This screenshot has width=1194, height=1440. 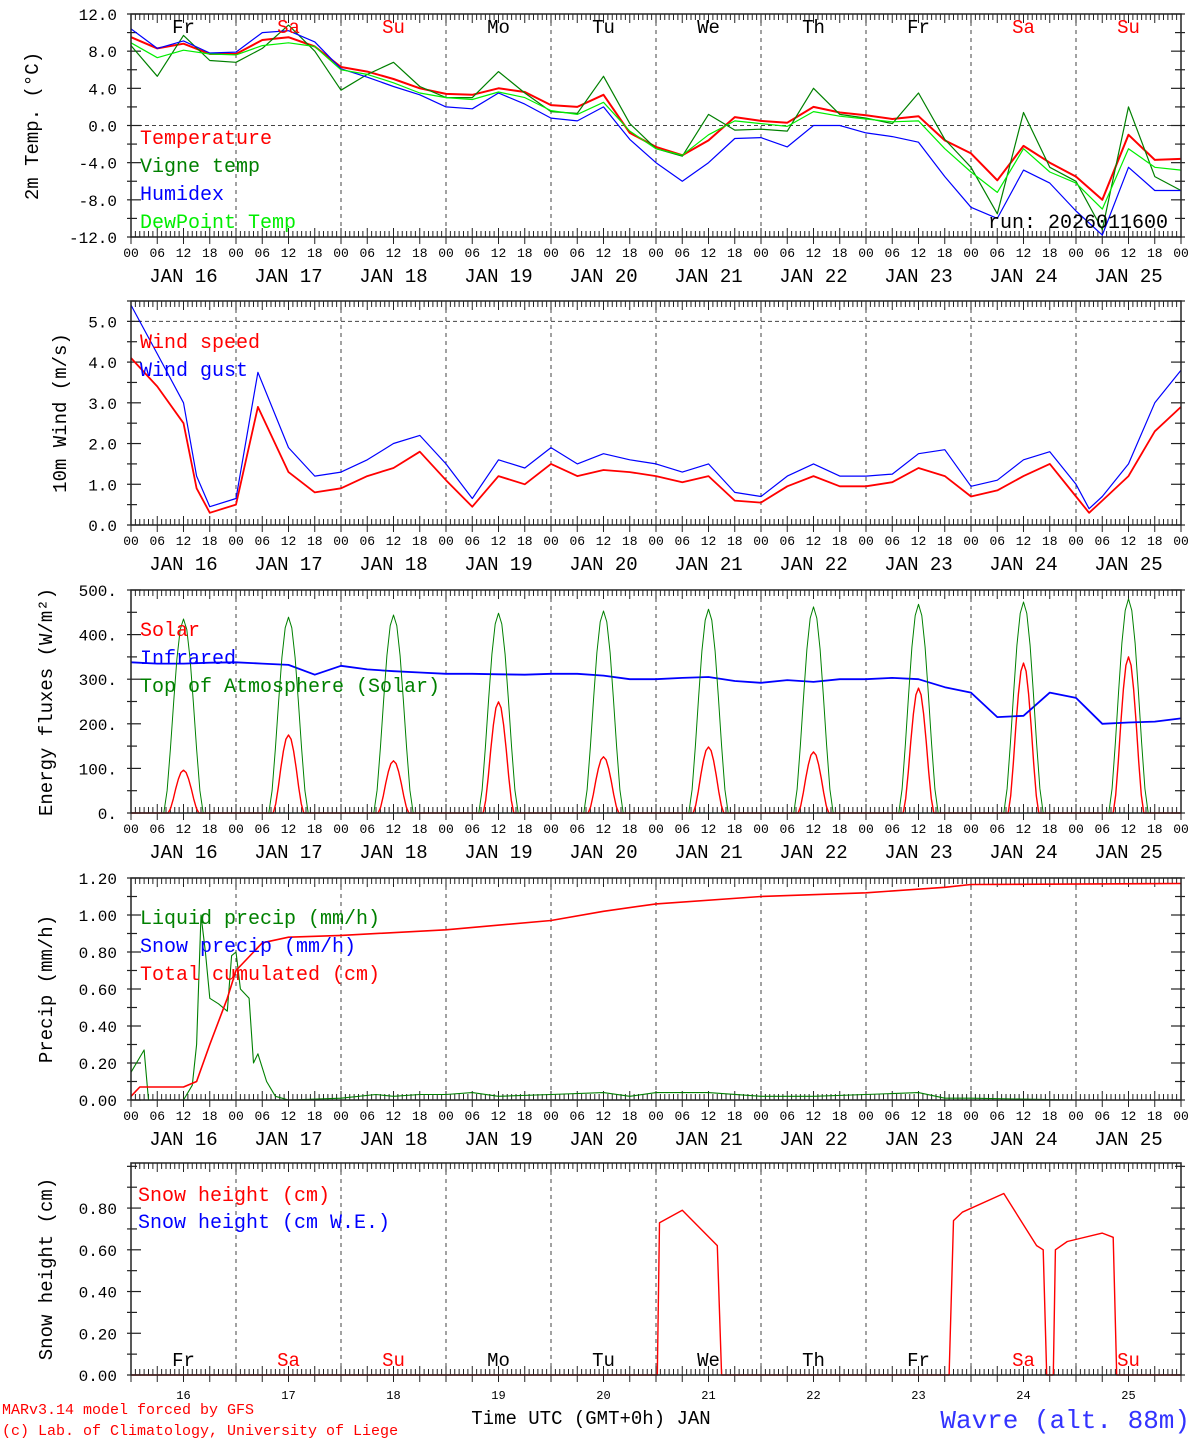 I want to click on y-tick-label: 200., so click(x=98, y=726).